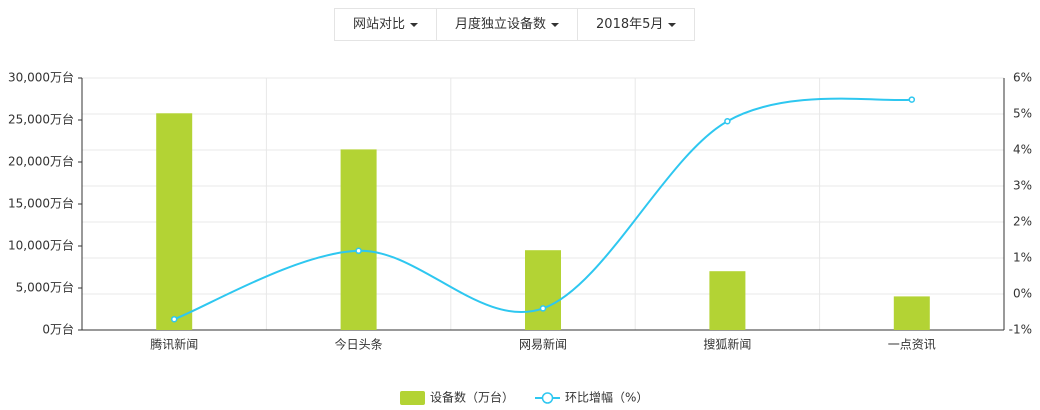 This screenshot has width=1040, height=410. I want to click on y2-tick-label: 5%, so click(1022, 114).